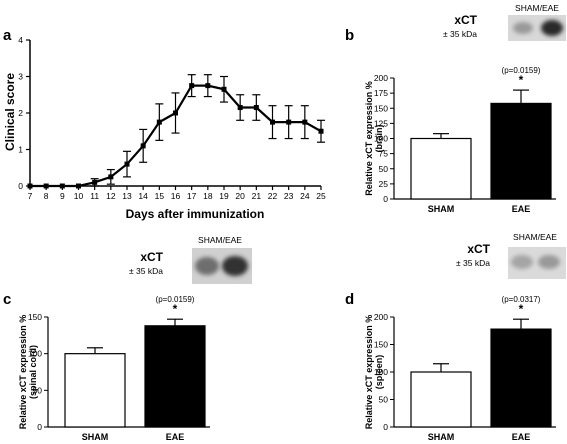  What do you see at coordinates (521, 437) in the screenshot?
I see `panel-d-category-label: EAE` at bounding box center [521, 437].